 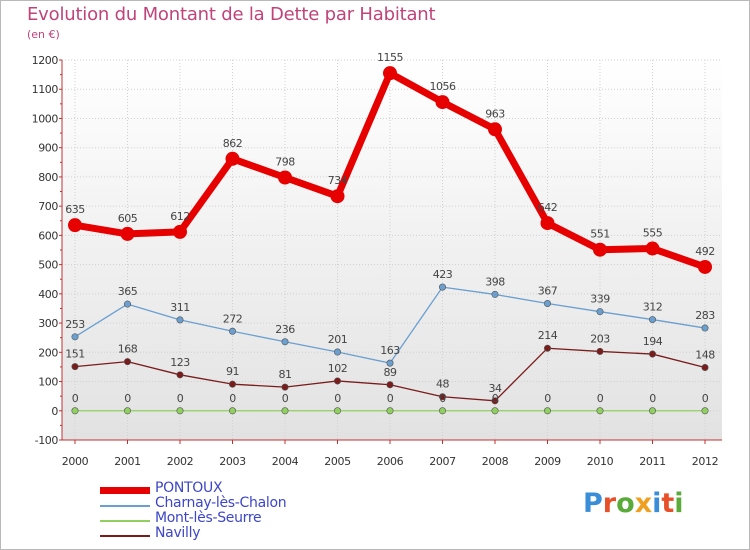 I want to click on x-tick-label: 2005, so click(x=337, y=461).